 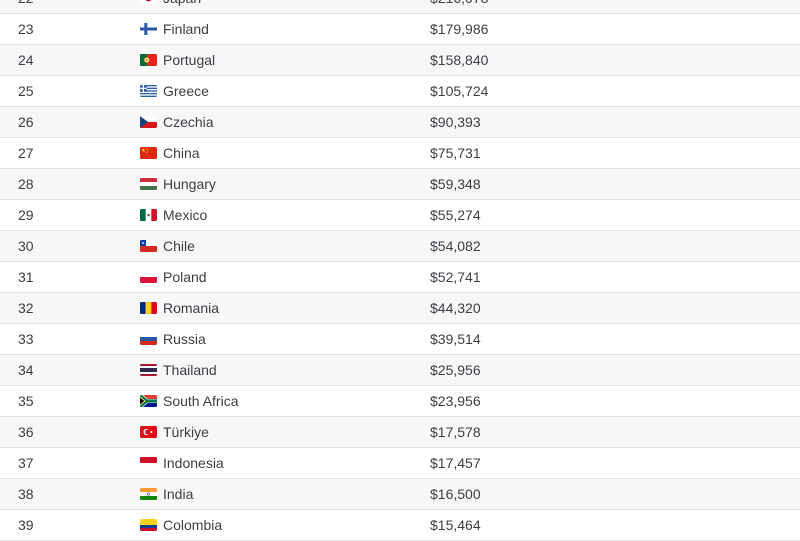 I want to click on flag-icon-japan, so click(x=148, y=2).